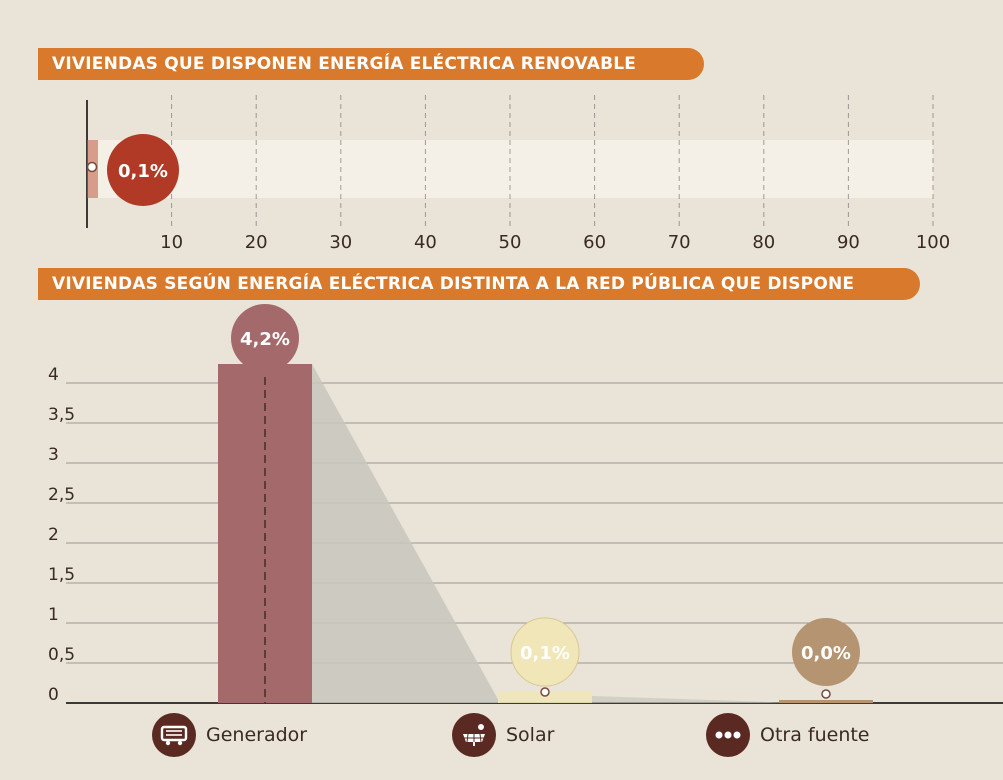  I want to click on legend-item-solar: Solar, so click(503, 735).